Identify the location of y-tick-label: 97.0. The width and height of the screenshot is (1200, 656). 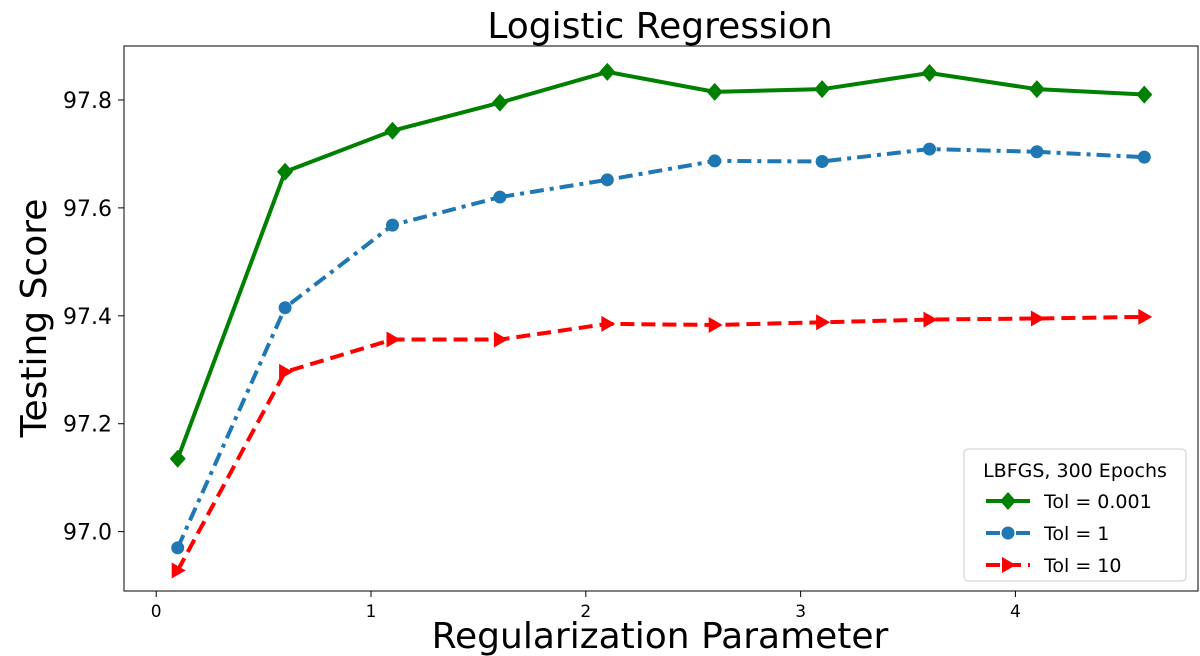
(87, 533).